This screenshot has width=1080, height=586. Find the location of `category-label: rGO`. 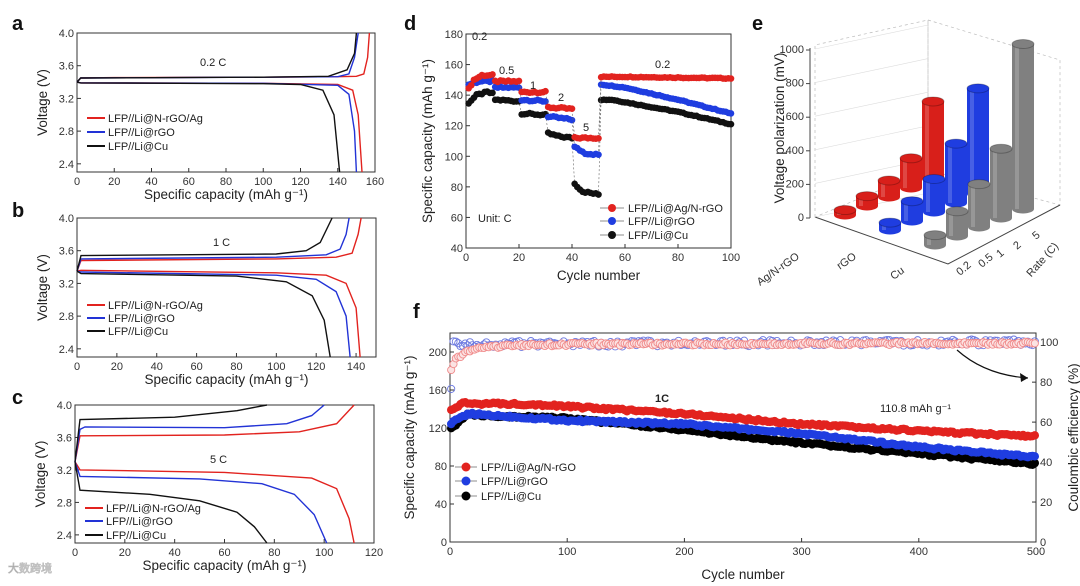

category-label: rGO is located at coordinates (847, 261).